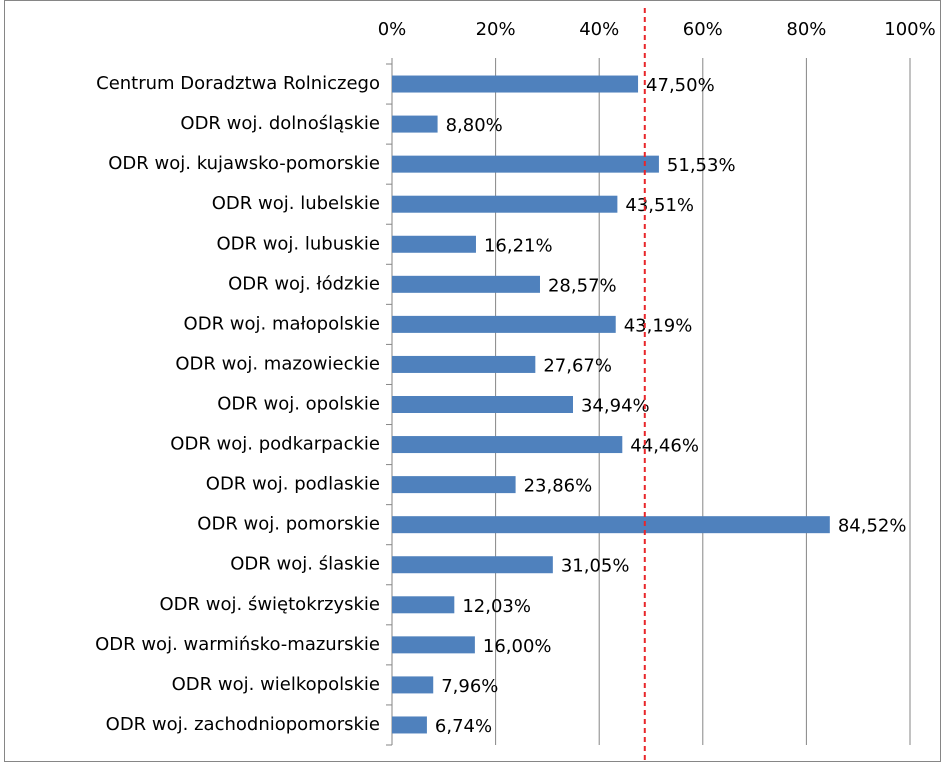 This screenshot has height=769, width=942. I want to click on value-label: 43,19%, so click(658, 325).